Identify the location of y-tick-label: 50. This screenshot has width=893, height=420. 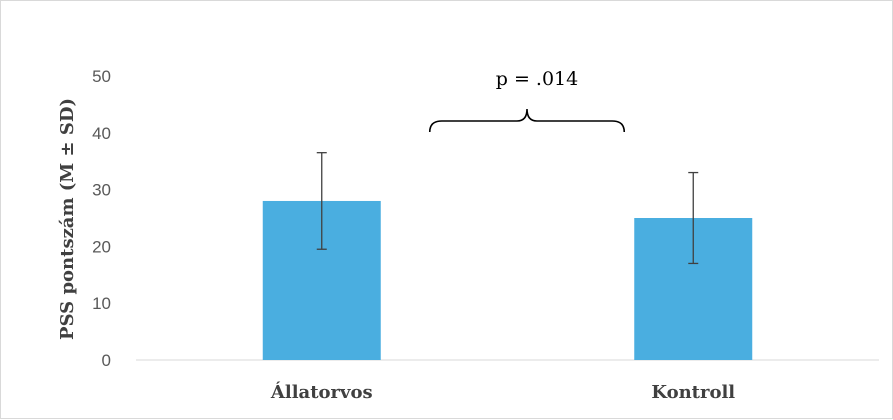
(101, 76).